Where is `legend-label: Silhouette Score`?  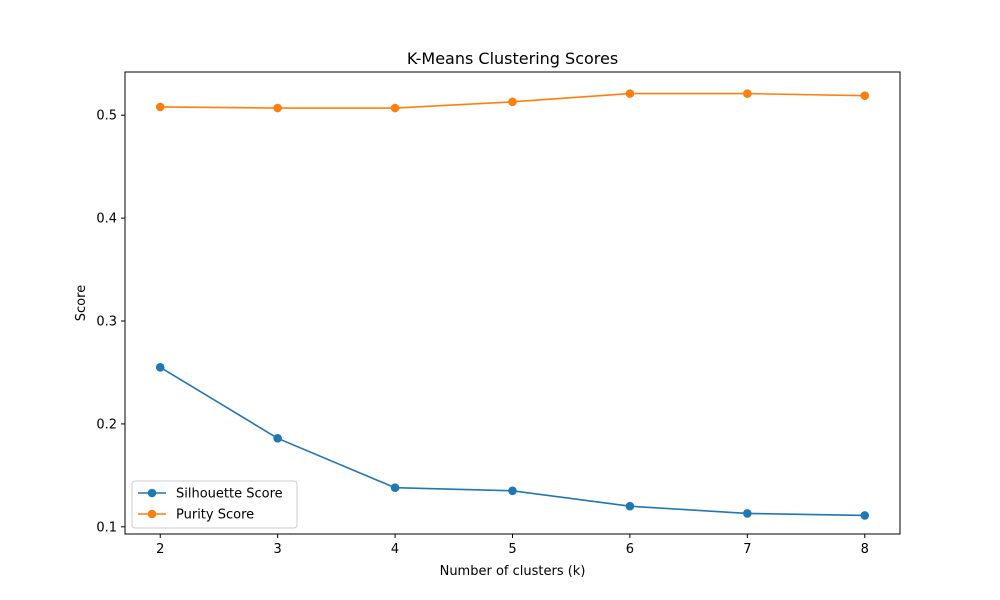
legend-label: Silhouette Score is located at coordinates (229, 494).